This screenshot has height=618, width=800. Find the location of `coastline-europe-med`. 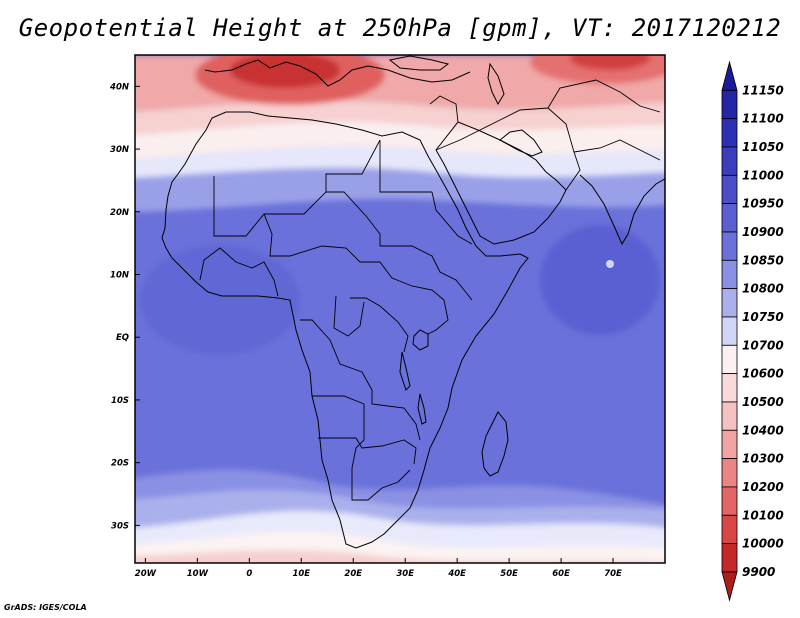

coastline-europe-med is located at coordinates (337, 73).